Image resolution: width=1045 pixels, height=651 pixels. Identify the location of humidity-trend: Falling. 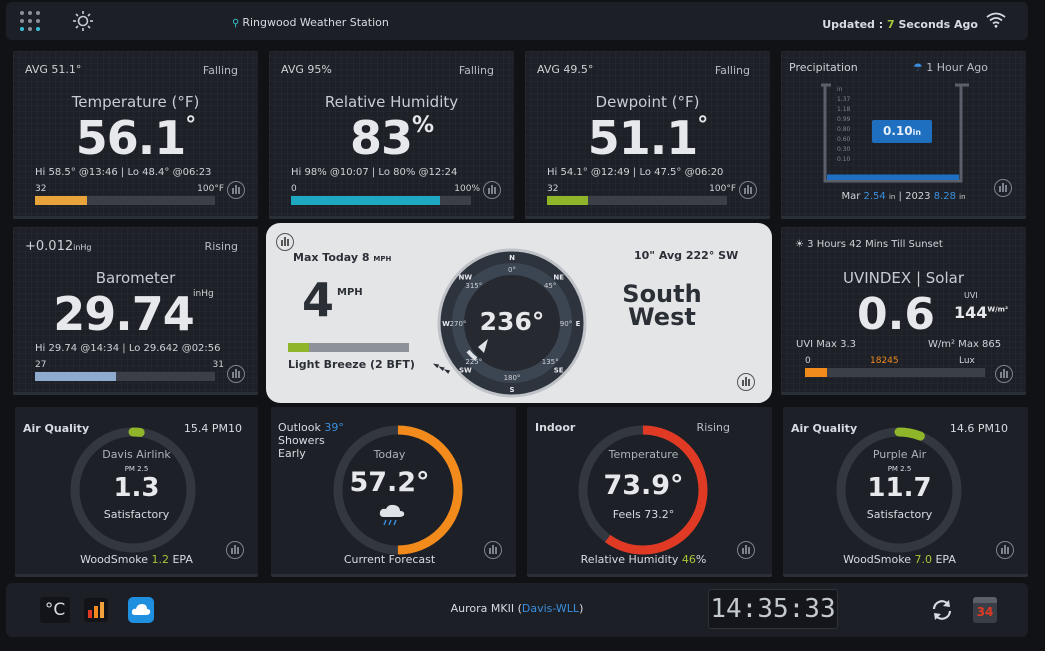
(476, 70).